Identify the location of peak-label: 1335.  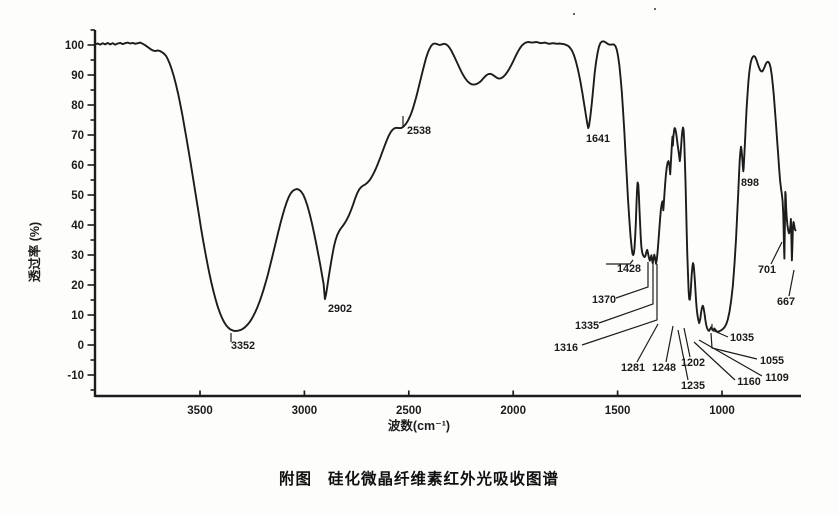
(587, 326).